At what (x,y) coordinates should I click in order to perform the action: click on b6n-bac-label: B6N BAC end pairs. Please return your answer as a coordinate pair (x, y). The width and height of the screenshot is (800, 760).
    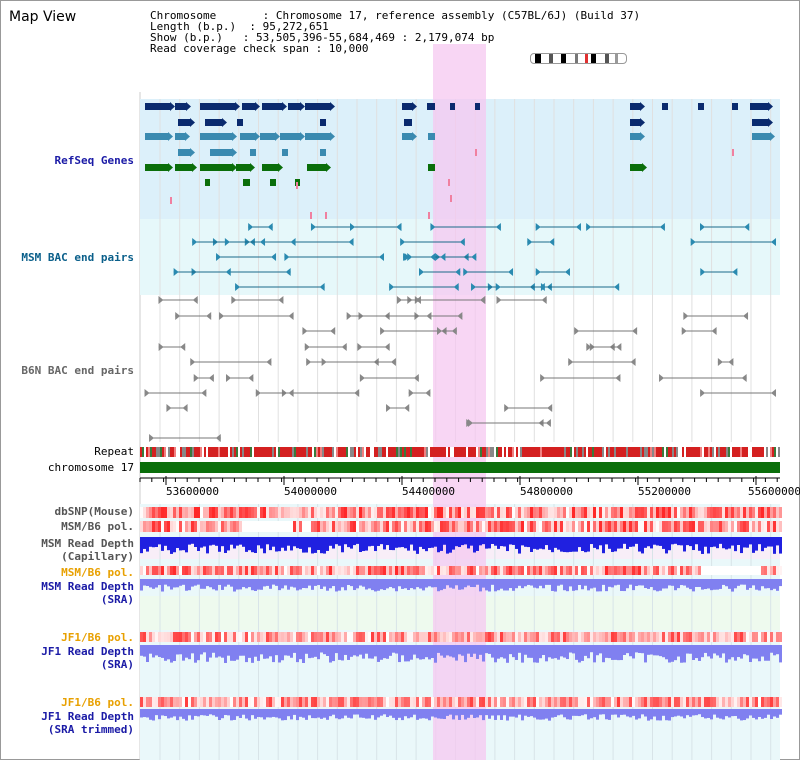
    Looking at the image, I should click on (77, 370).